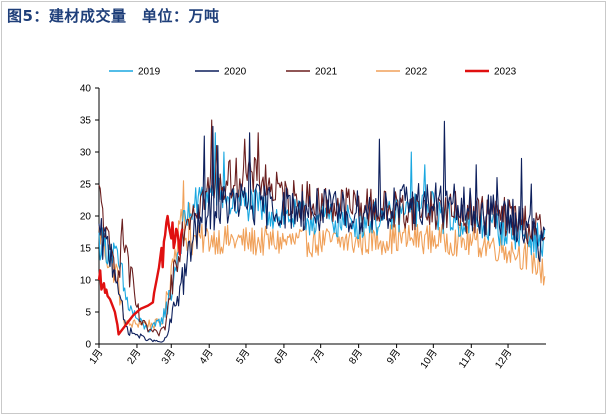 The height and width of the screenshot is (417, 609). What do you see at coordinates (429, 359) in the screenshot?
I see `x-tick-label: 10月` at bounding box center [429, 359].